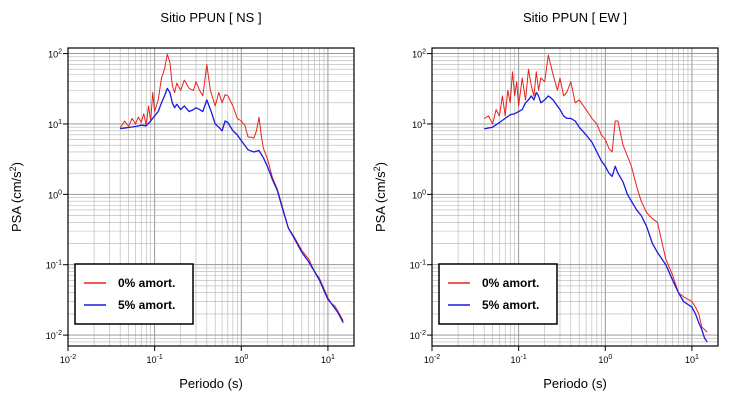 The height and width of the screenshot is (400, 730). What do you see at coordinates (575, 17) in the screenshot?
I see `chart-title: Sitio PPUN [ EW ]` at bounding box center [575, 17].